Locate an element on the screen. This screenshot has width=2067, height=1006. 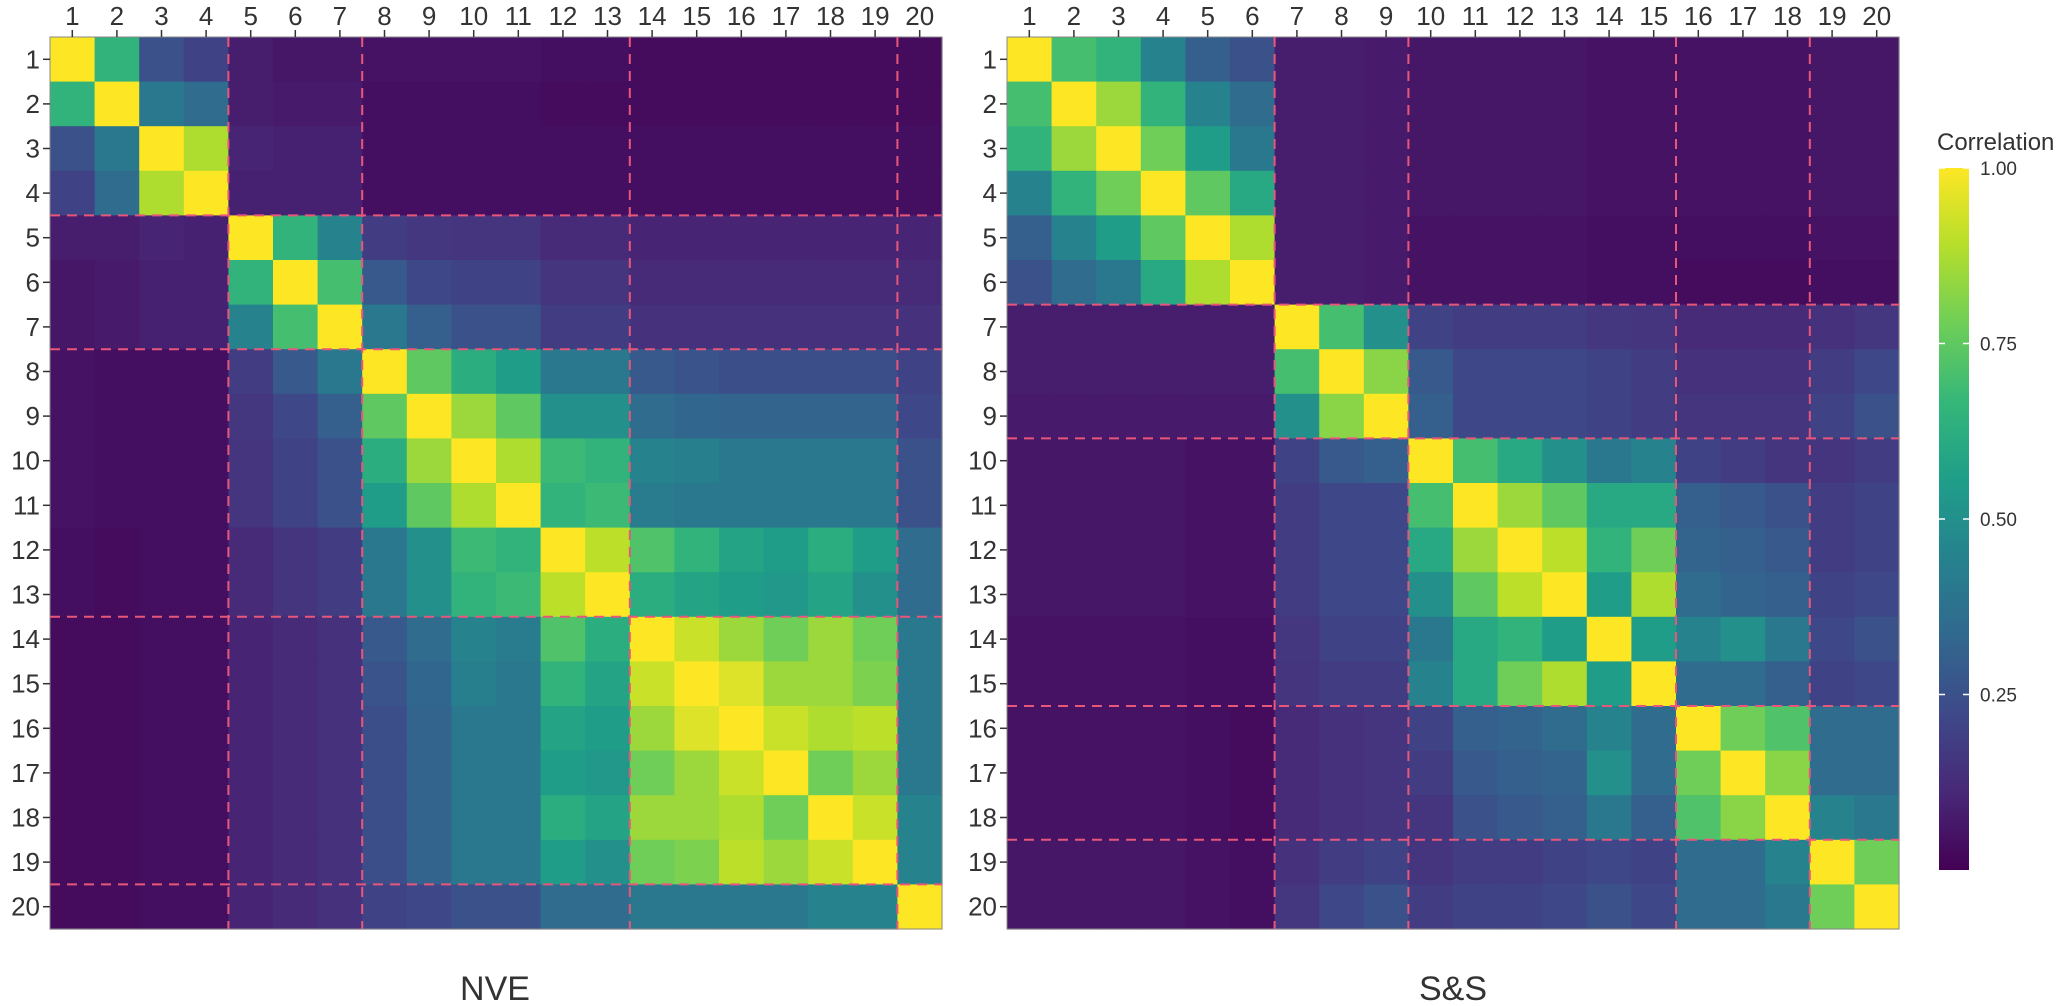
ss-cell-r15-c1 is located at coordinates (1030, 684).